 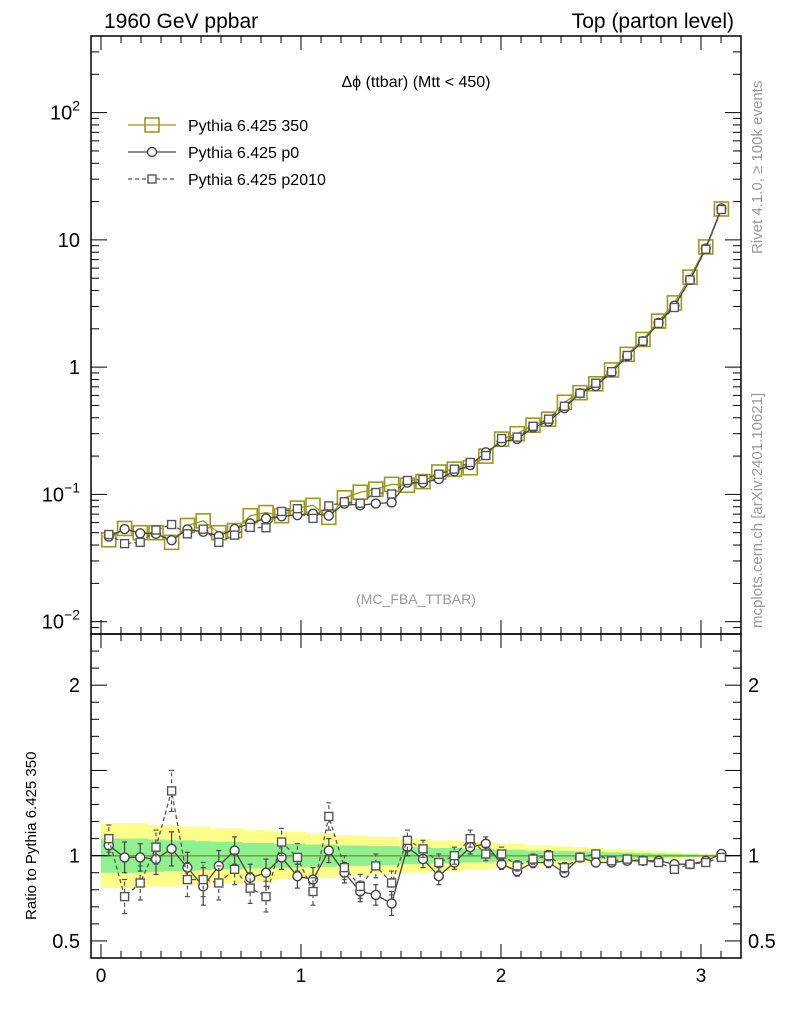 I want to click on legend-label: Pythia 6.425 p0, so click(x=243, y=153).